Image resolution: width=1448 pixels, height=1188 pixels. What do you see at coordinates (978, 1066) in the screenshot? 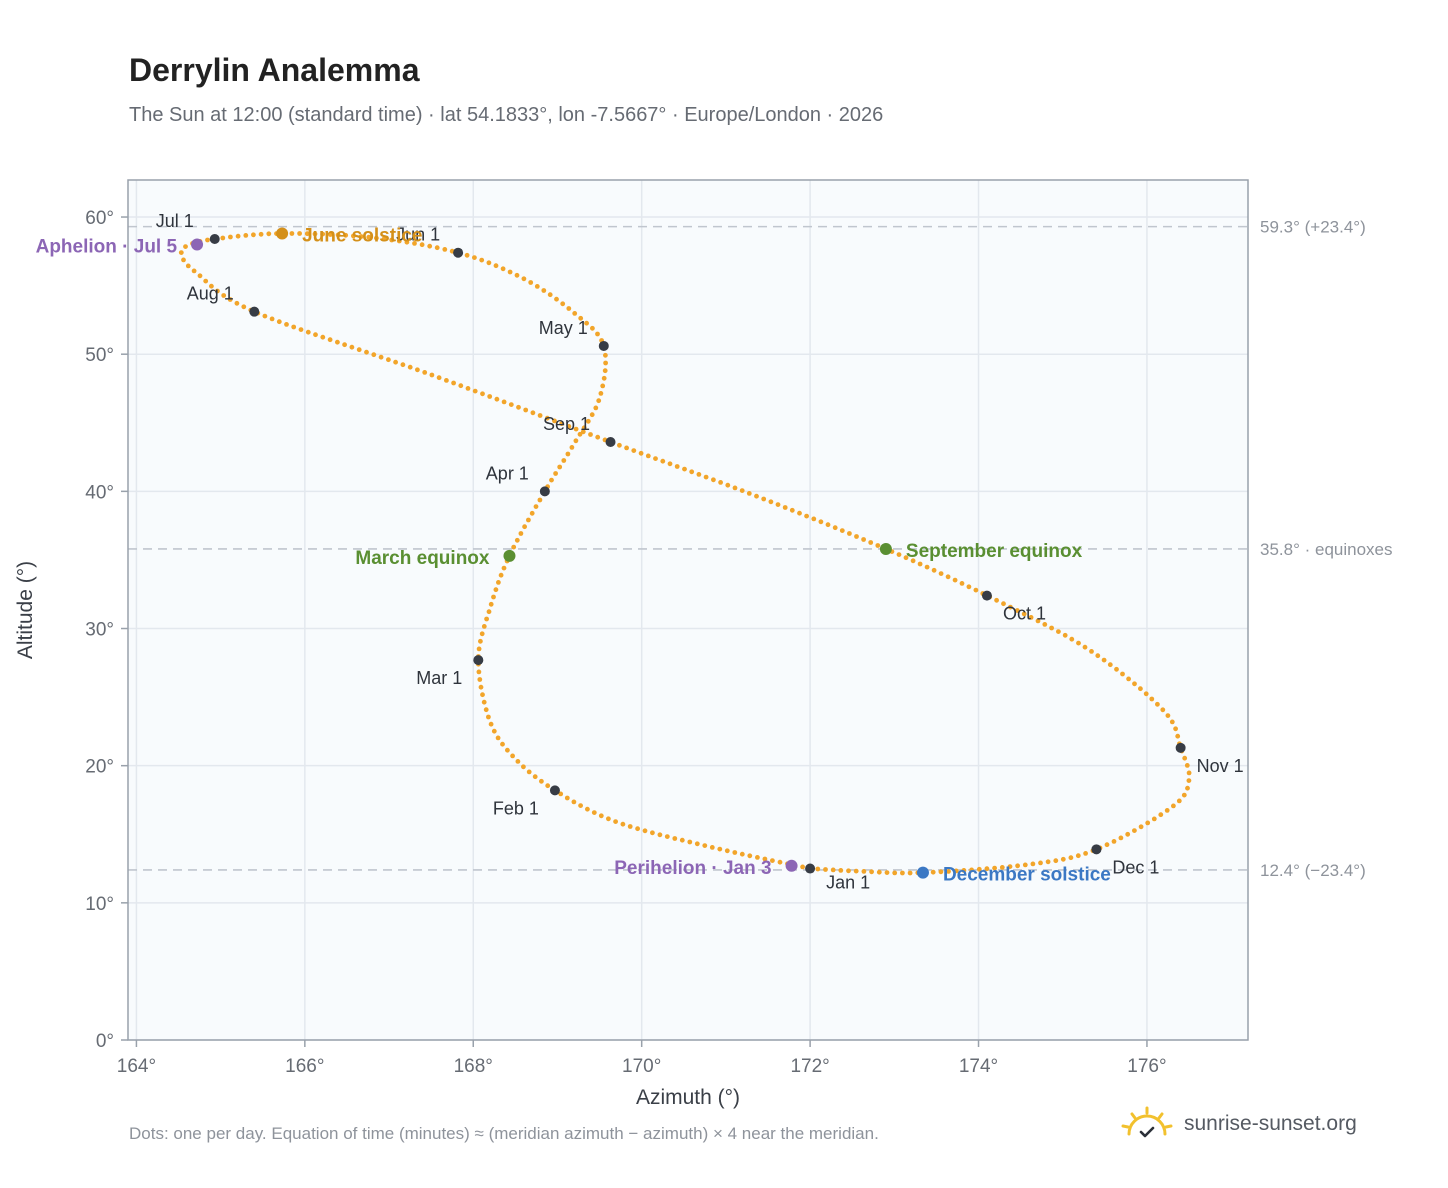
I see `x-tick-label: 174°` at bounding box center [978, 1066].